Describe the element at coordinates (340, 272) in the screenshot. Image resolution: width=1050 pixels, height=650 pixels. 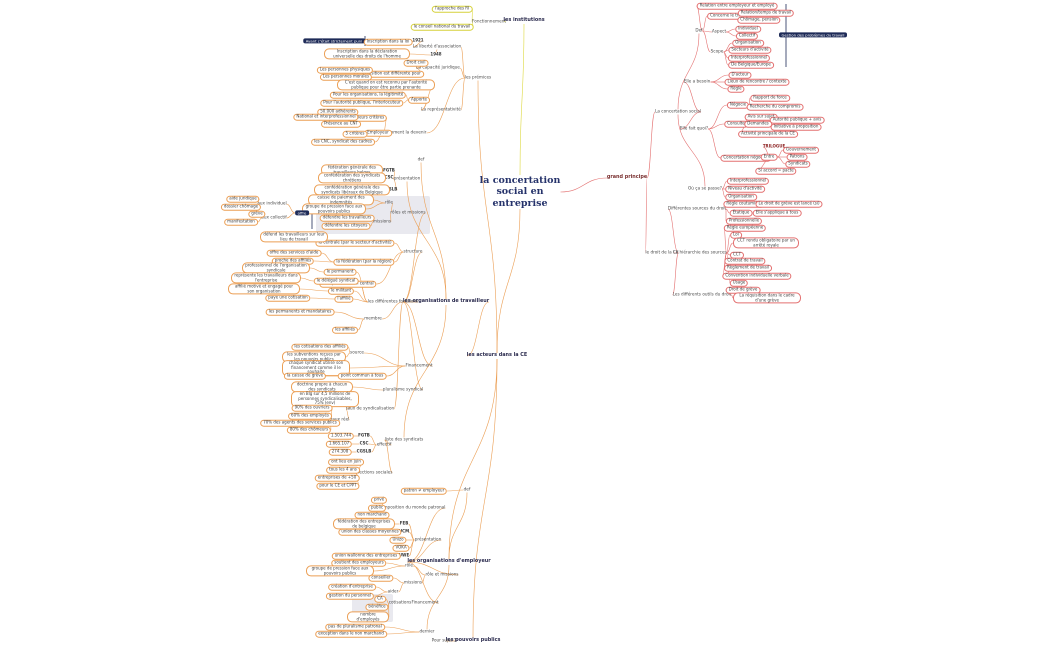
I see `mindmap-node: le permanent` at that location.